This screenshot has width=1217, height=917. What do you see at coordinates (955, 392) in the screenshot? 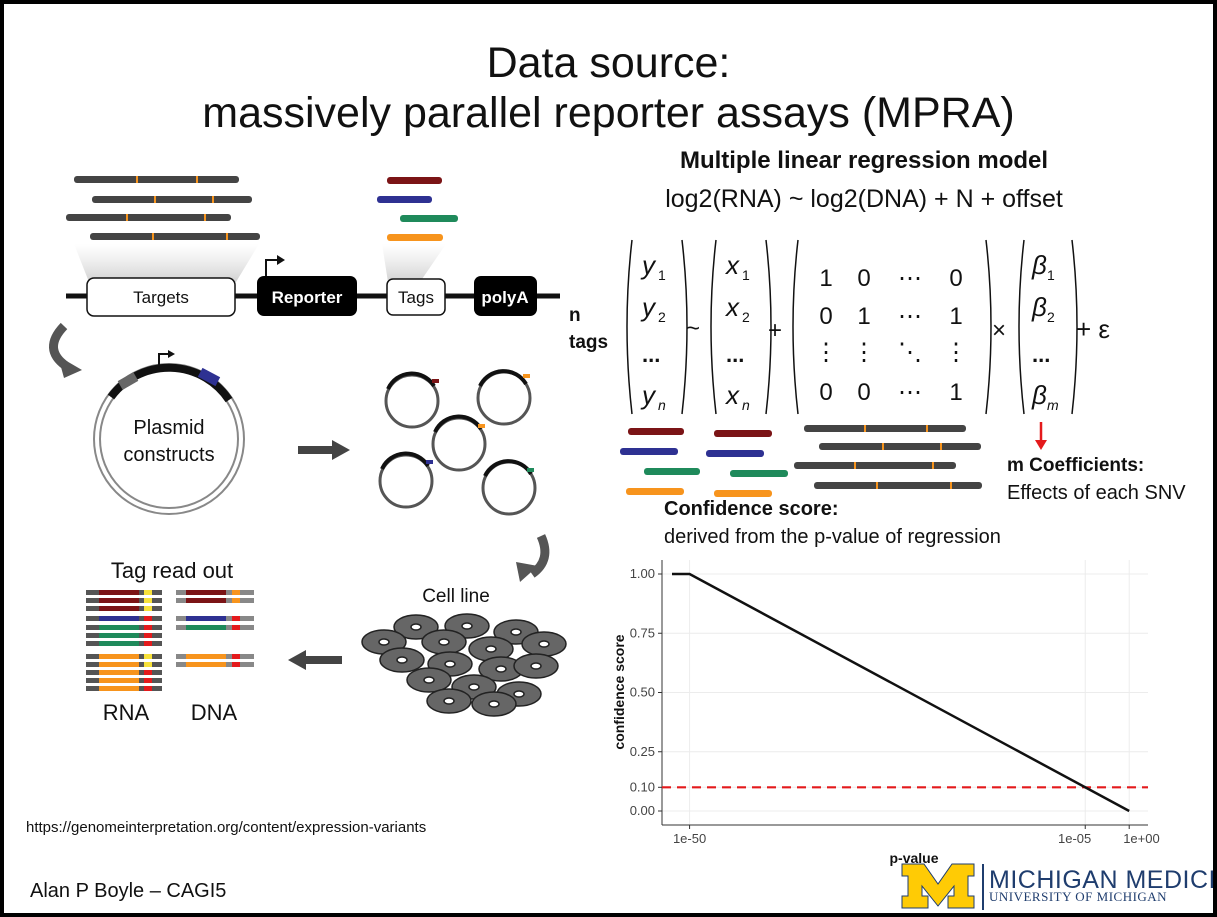
I see `design-r4c4: 1` at bounding box center [955, 392].